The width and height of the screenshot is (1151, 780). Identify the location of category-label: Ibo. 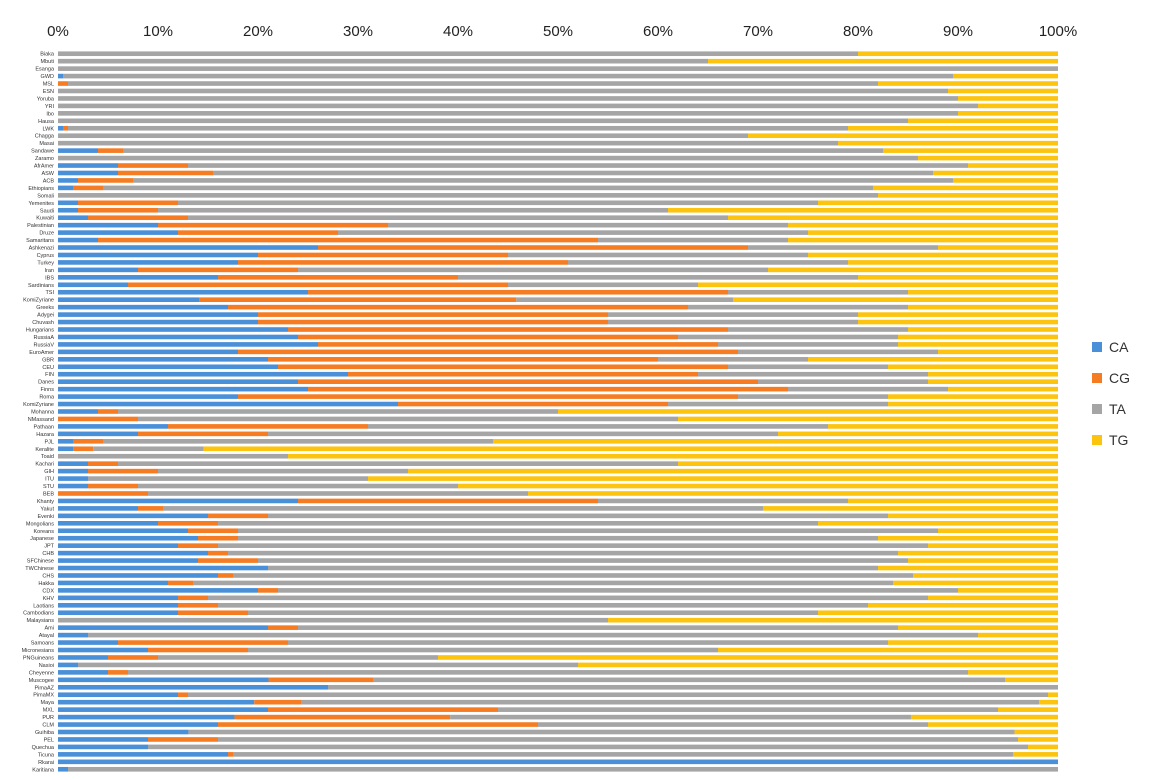
(50, 114).